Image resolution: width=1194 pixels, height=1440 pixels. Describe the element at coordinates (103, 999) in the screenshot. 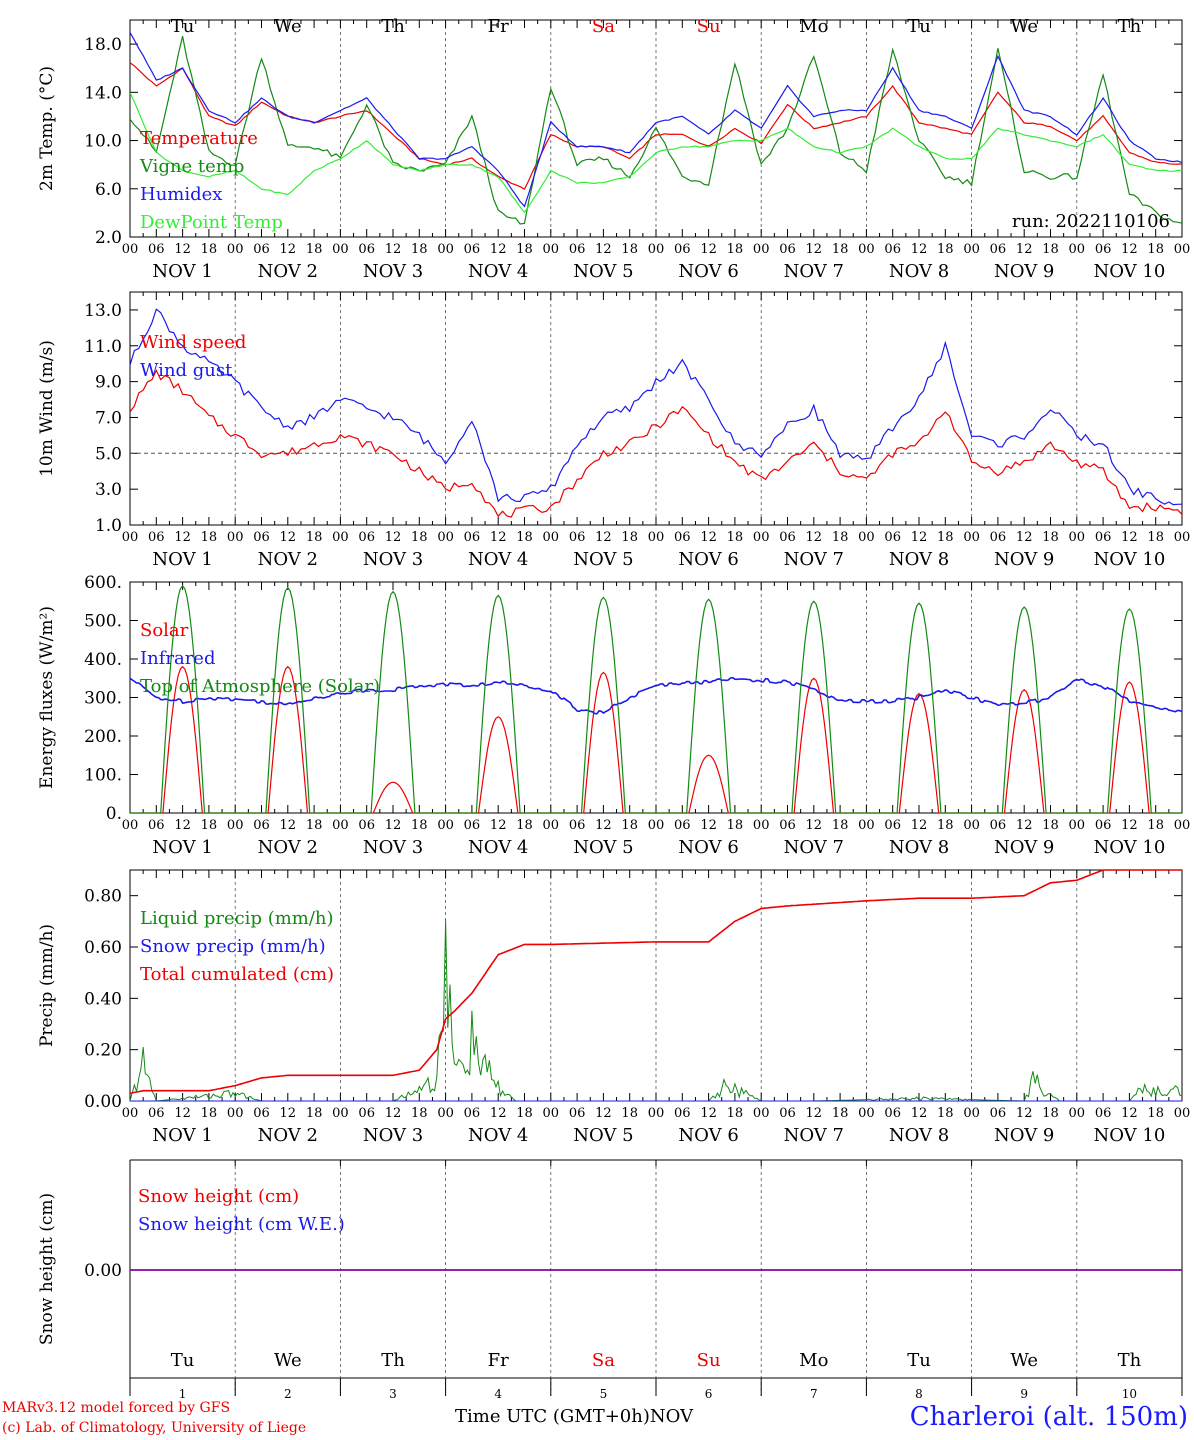

I see `y-tick-label: 0.40` at that location.